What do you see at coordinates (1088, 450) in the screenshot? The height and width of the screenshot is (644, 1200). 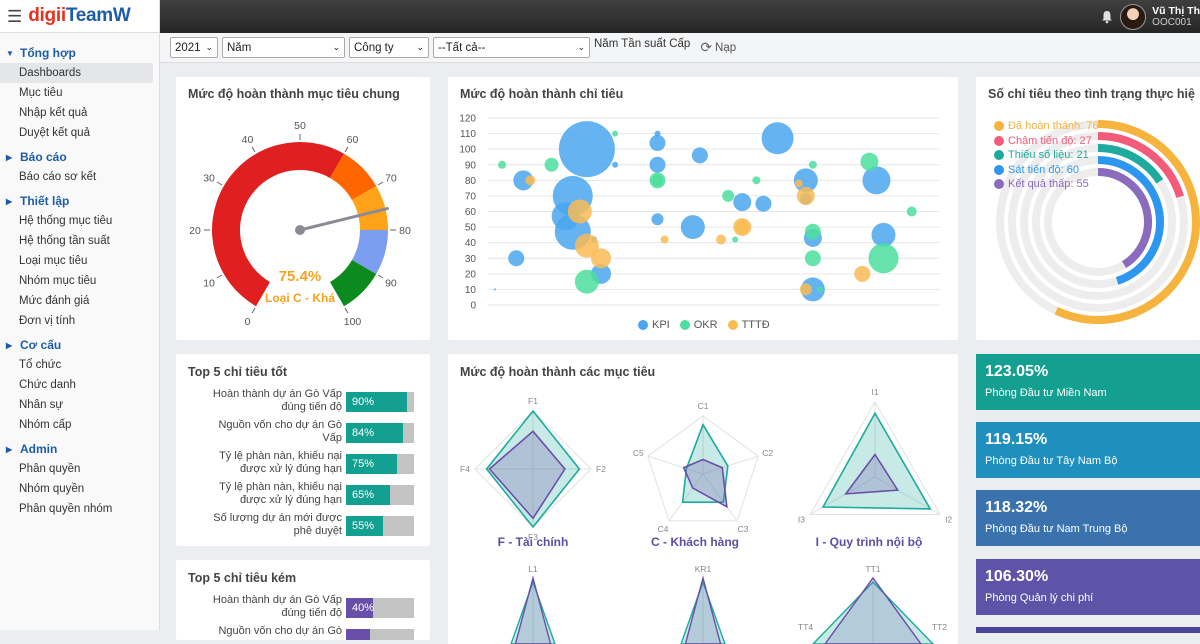 I see `department-tile: 119.15% Phòng Đầu tư Tây Nam Bộ` at bounding box center [1088, 450].